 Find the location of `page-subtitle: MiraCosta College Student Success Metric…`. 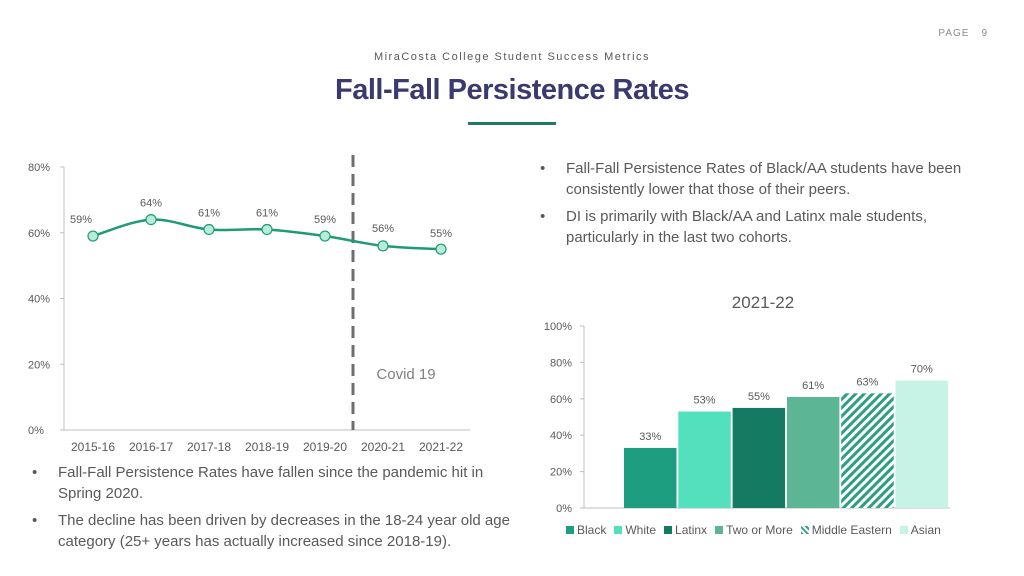

page-subtitle: MiraCosta College Student Success Metric… is located at coordinates (512, 57).